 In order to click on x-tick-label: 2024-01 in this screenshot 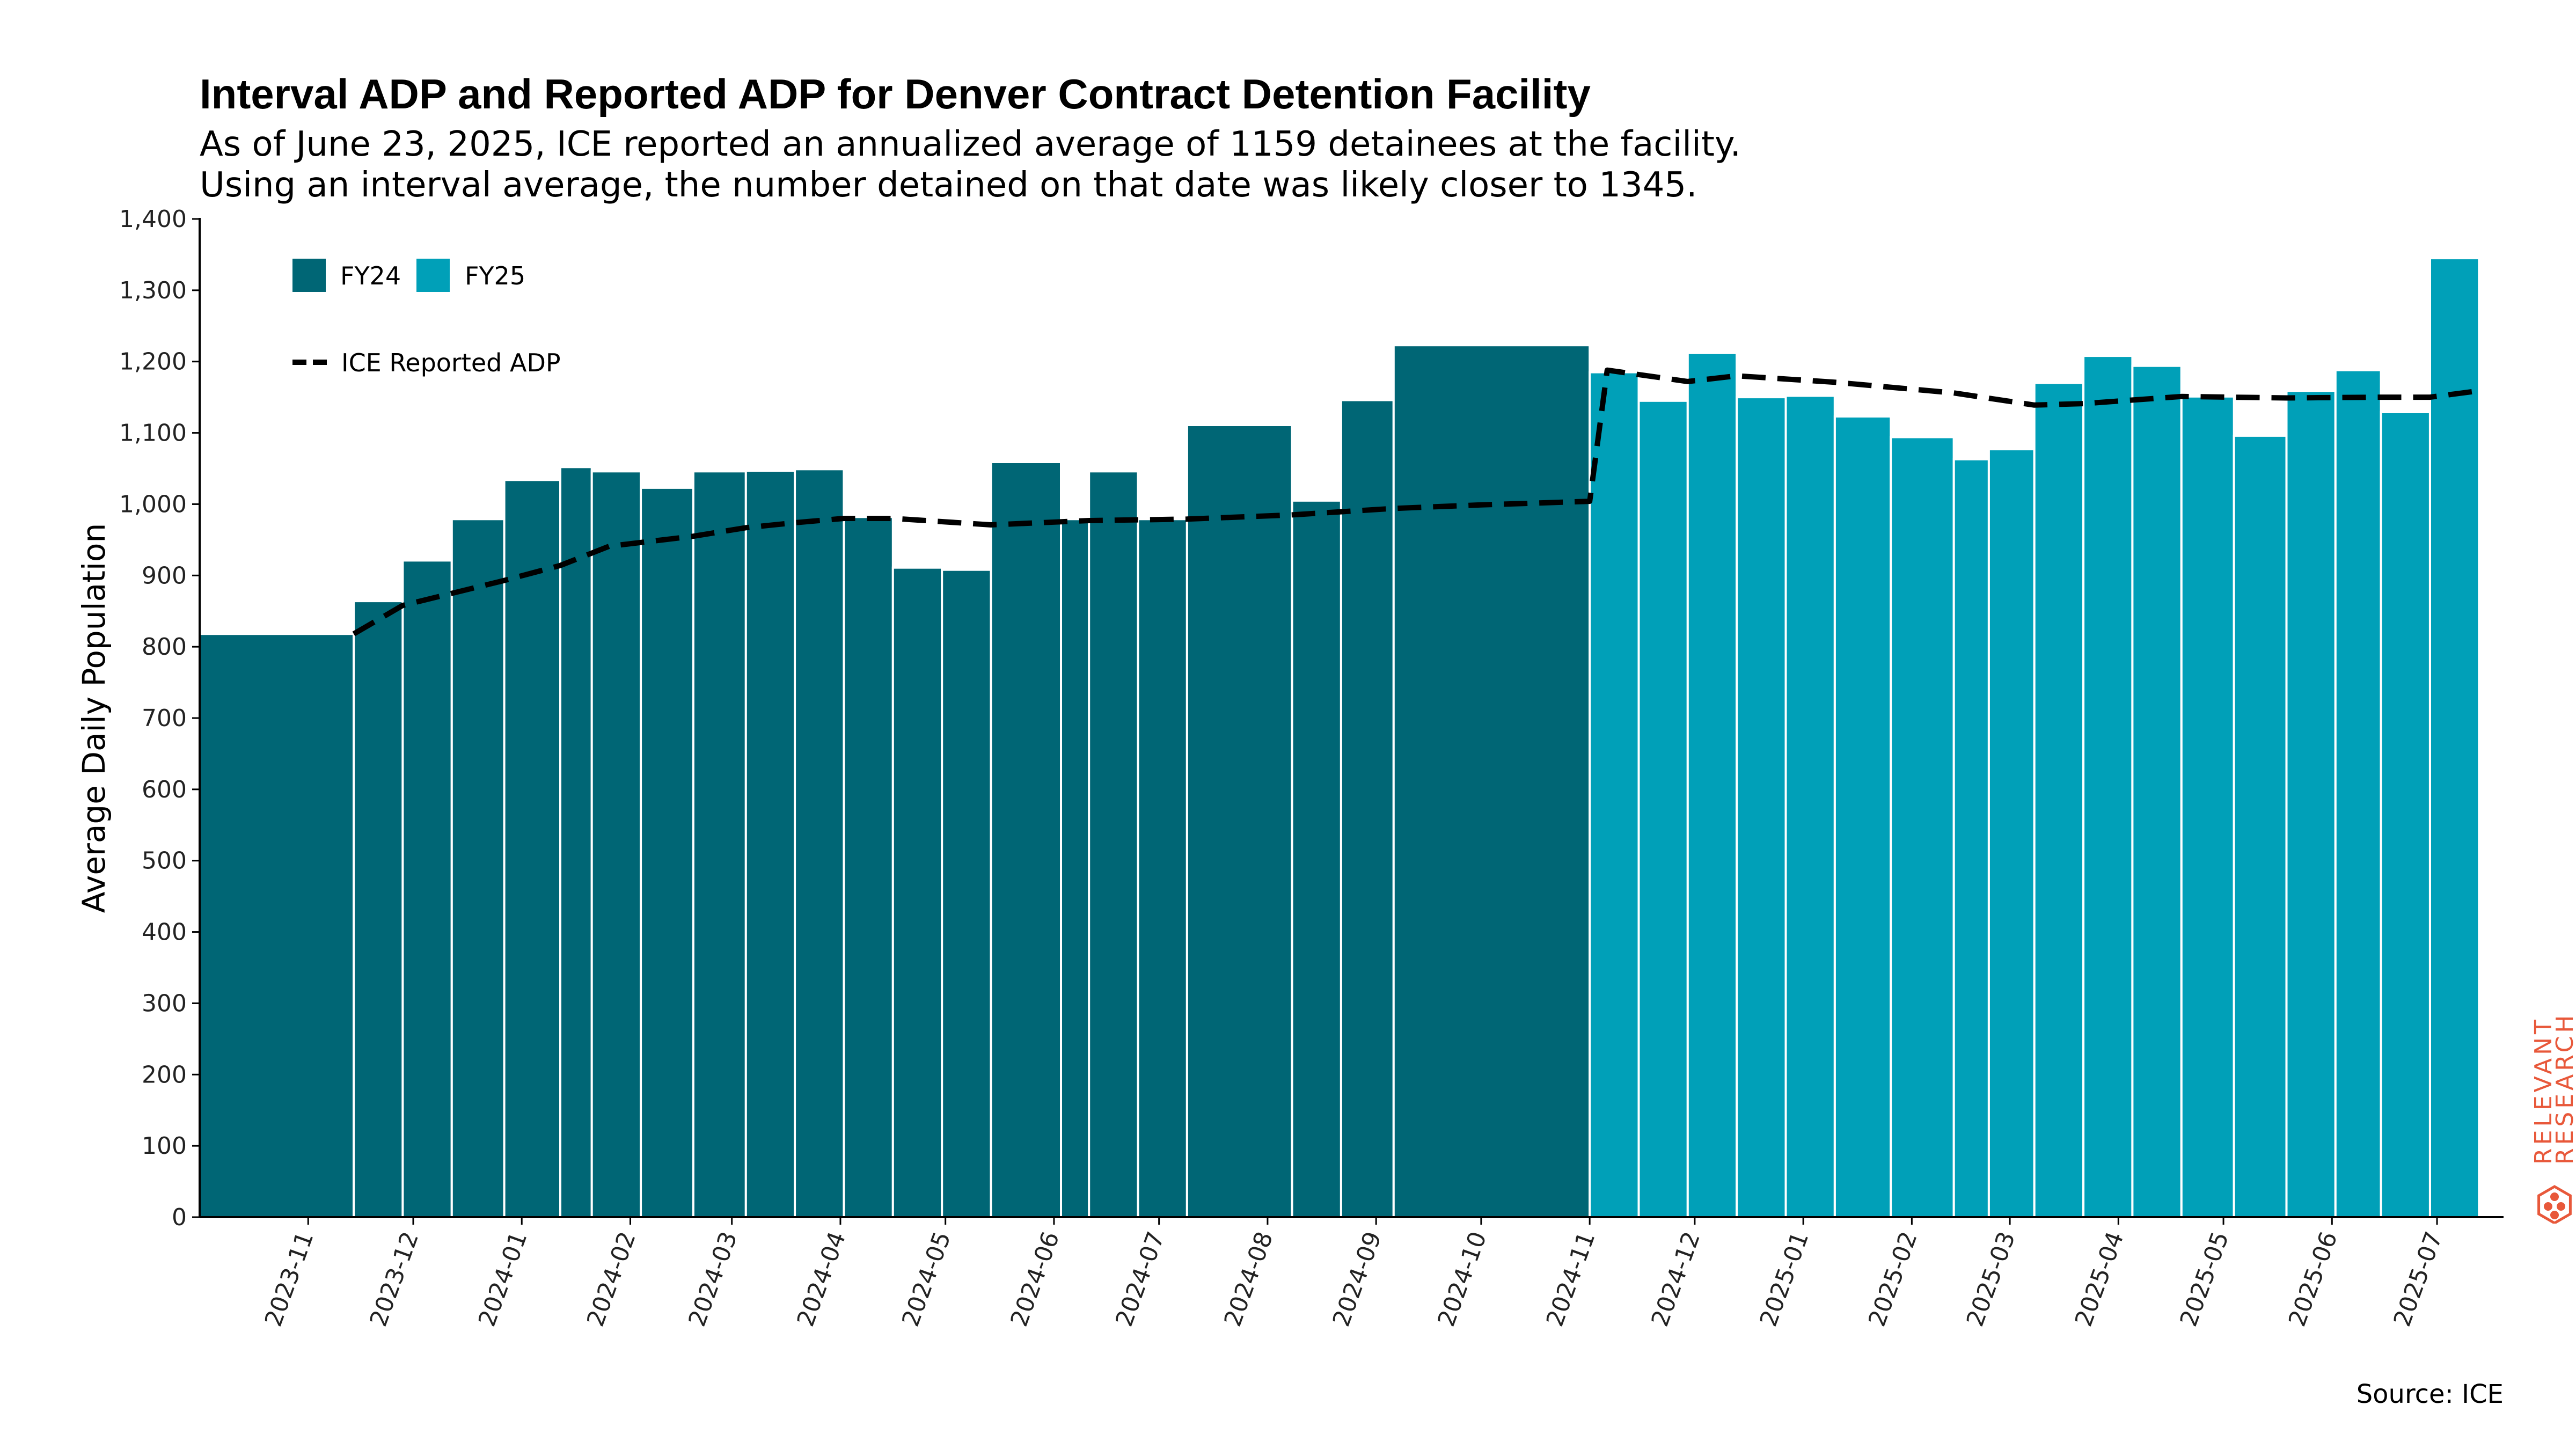, I will do `click(503, 1279)`.